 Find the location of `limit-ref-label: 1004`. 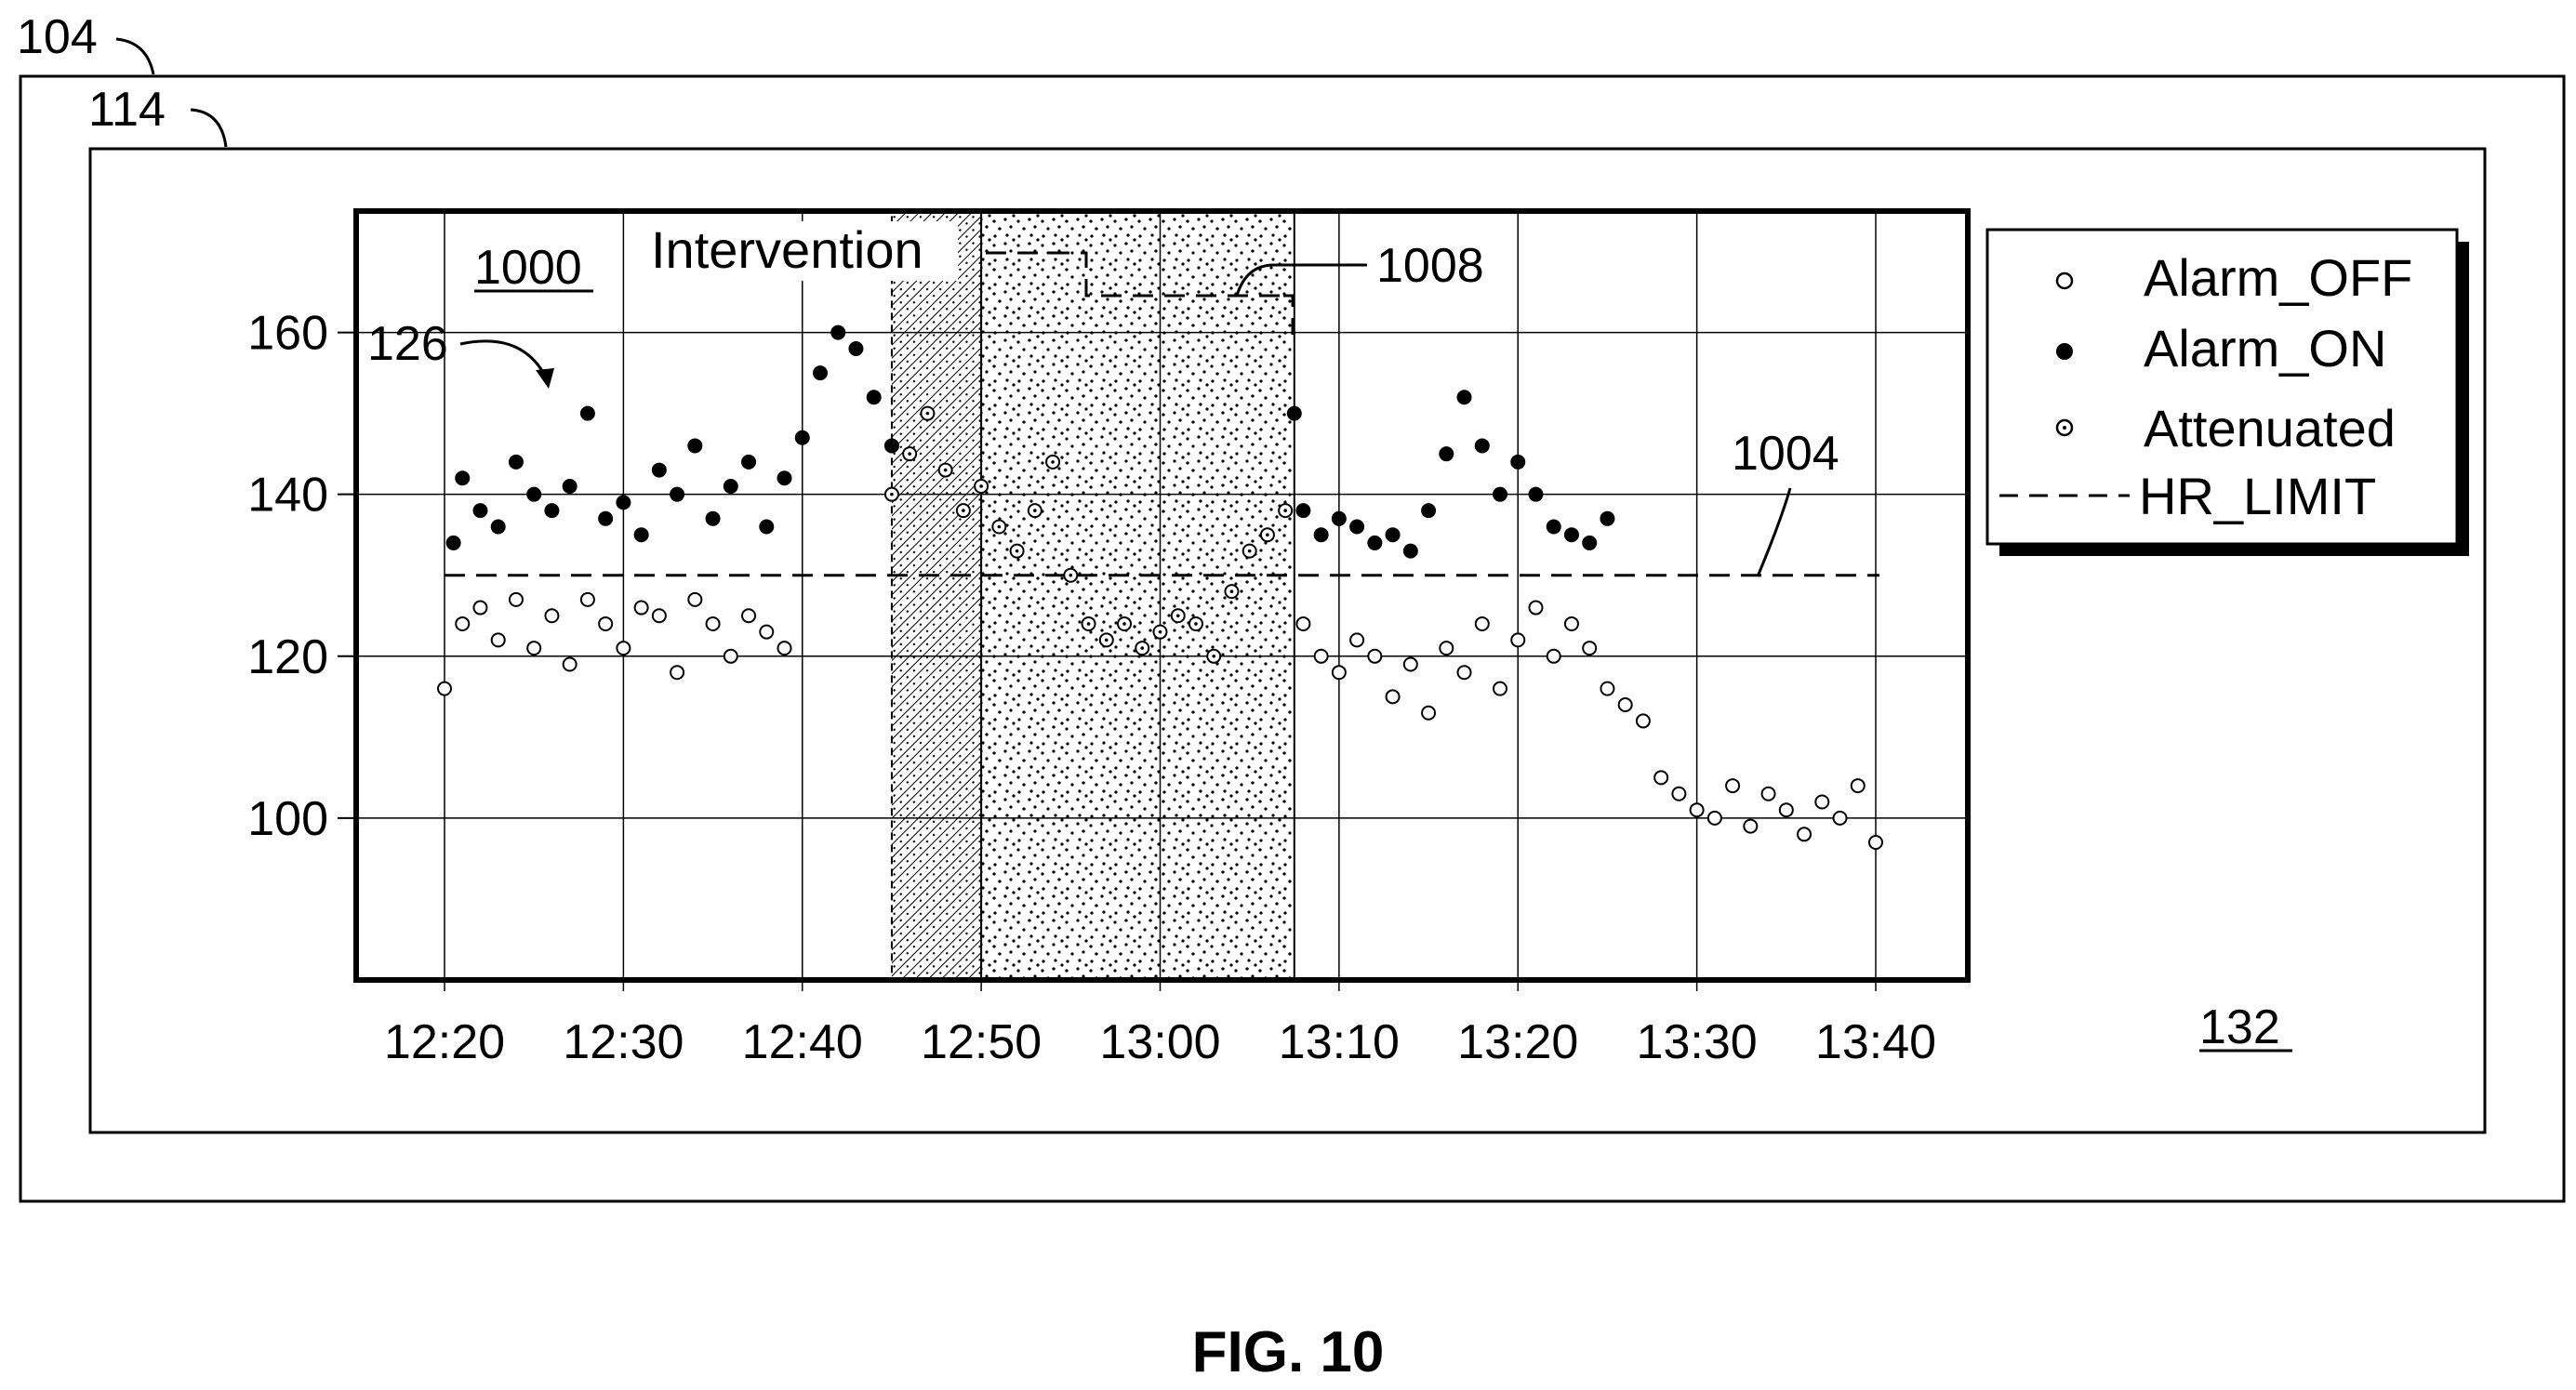

limit-ref-label: 1004 is located at coordinates (1785, 454).